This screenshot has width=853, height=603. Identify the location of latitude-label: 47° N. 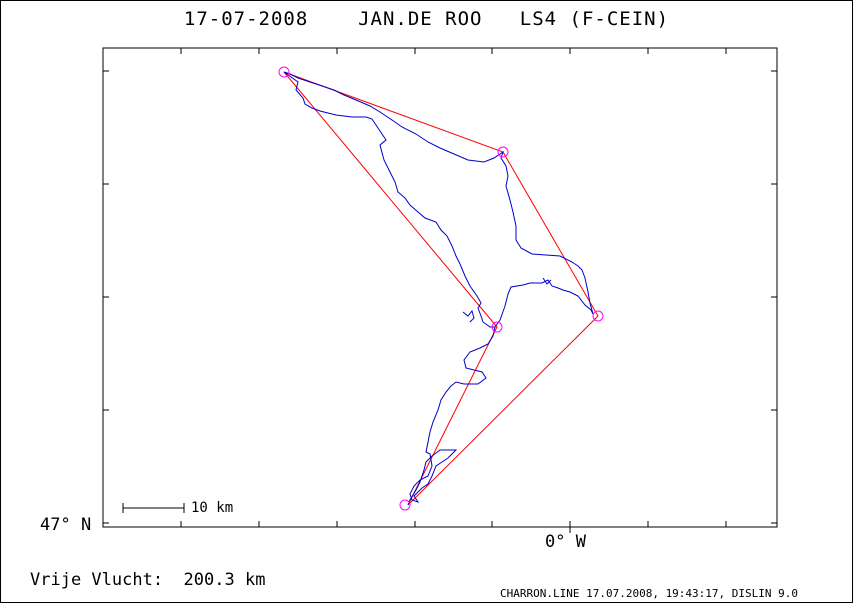
(66, 525).